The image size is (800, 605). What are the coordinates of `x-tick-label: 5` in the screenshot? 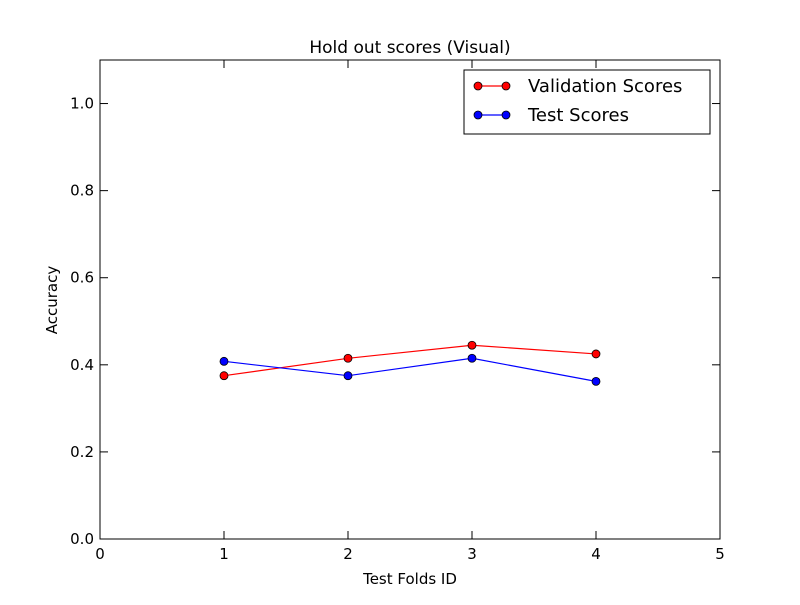 It's located at (720, 554).